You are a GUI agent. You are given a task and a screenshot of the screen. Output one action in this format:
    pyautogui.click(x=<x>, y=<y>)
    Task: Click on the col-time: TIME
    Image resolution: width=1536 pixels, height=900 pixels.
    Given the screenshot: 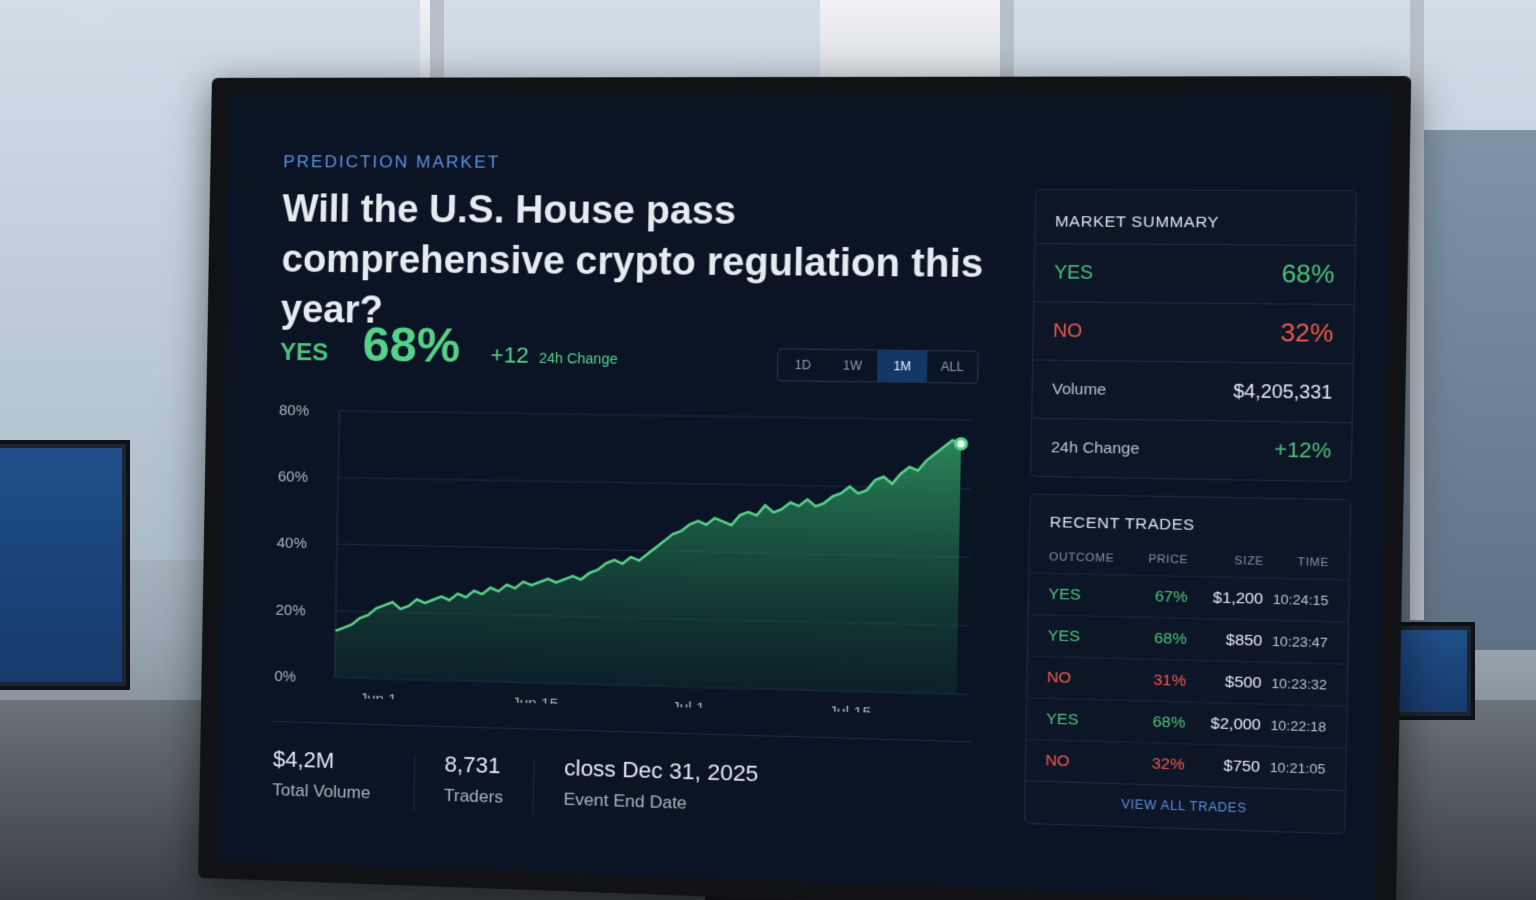 What is the action you would take?
    pyautogui.click(x=1313, y=563)
    